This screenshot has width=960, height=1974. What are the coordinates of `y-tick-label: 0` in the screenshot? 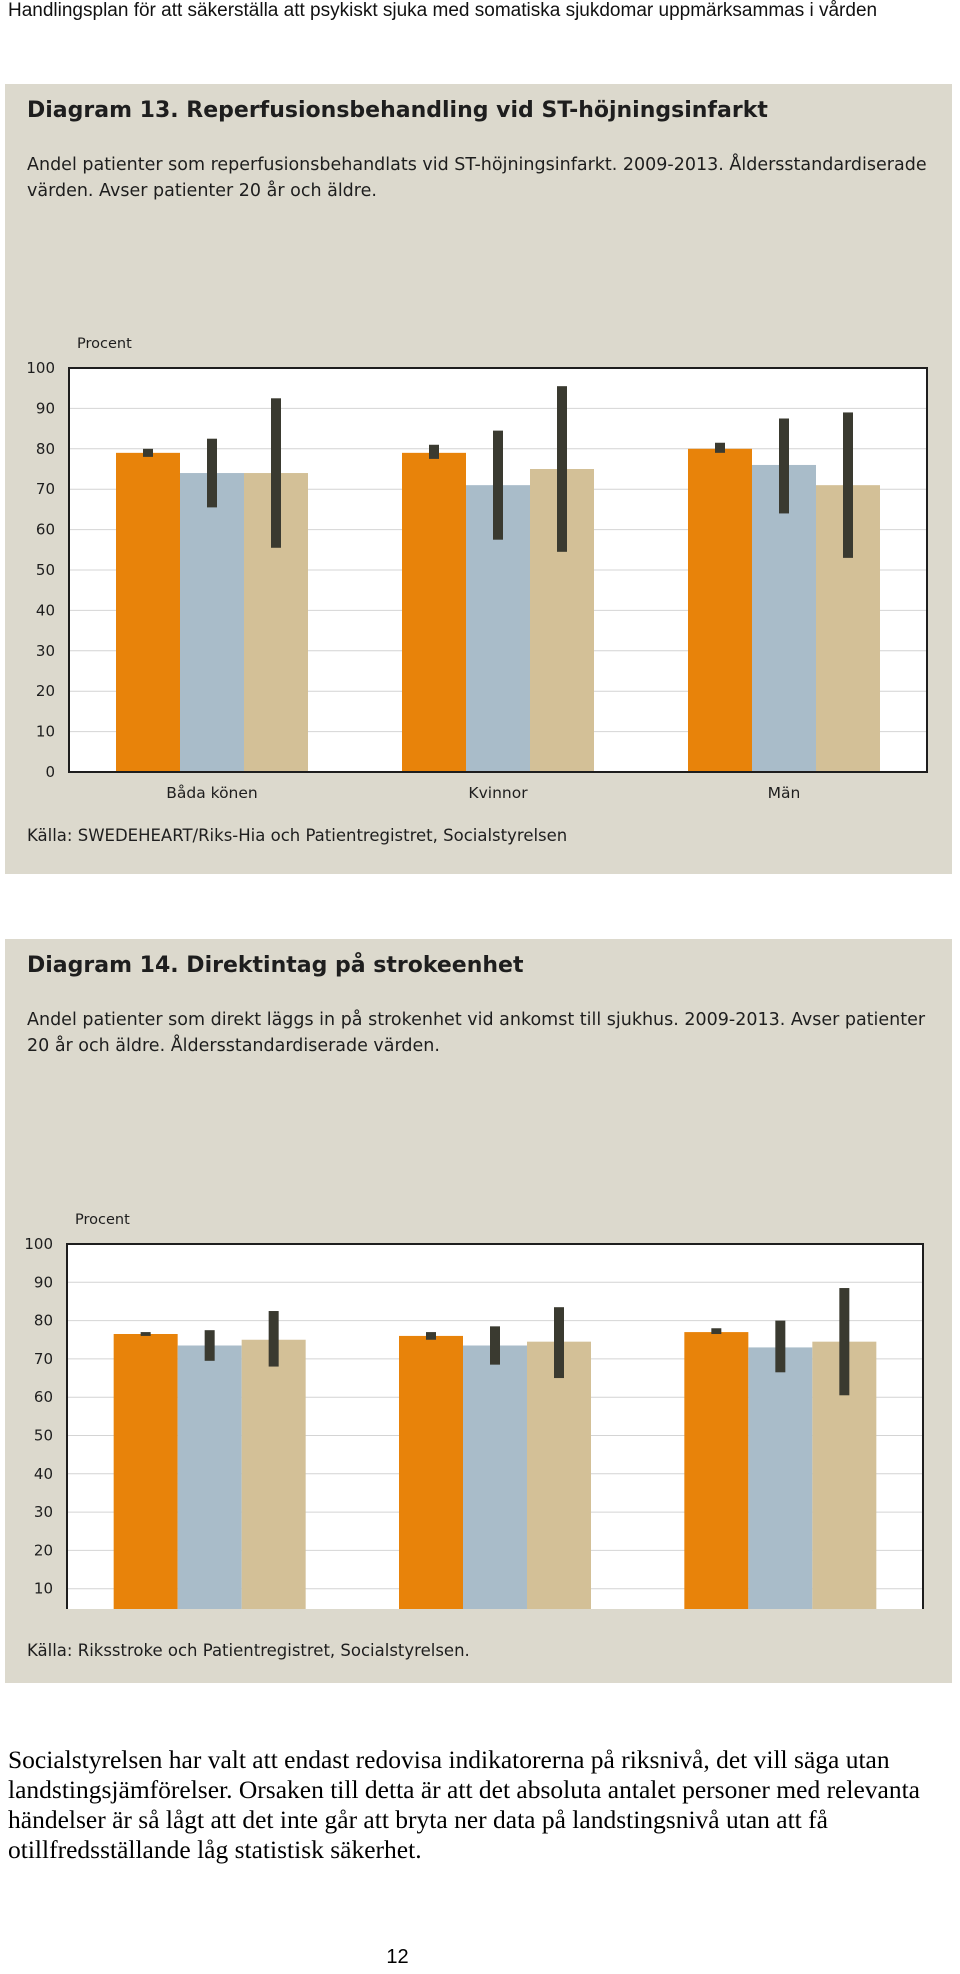 It's located at (50, 772).